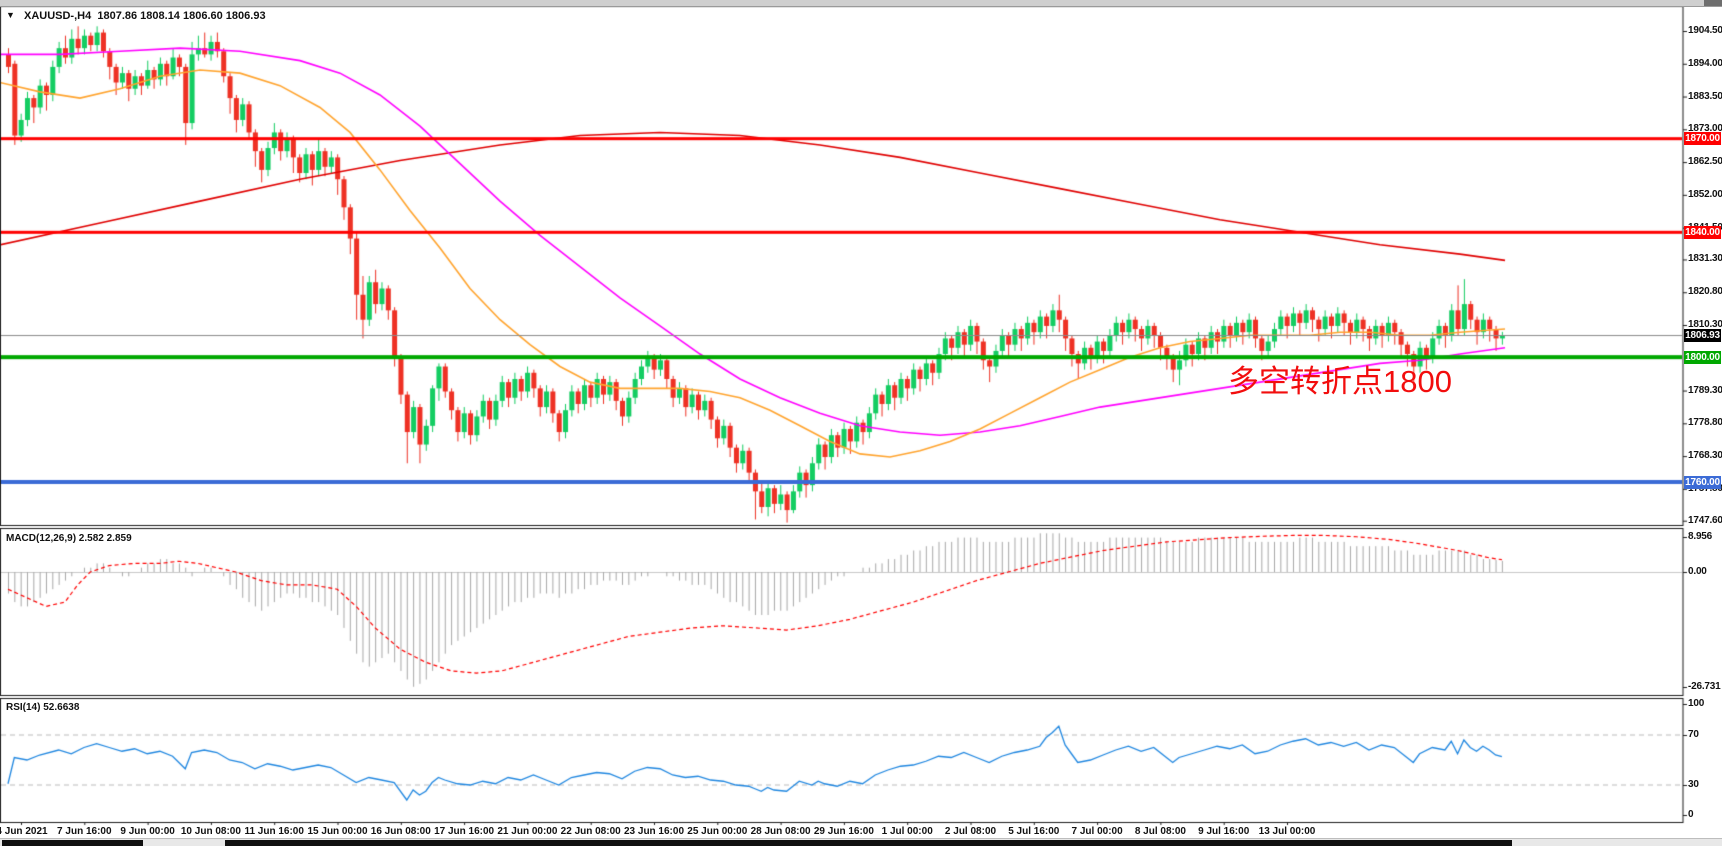 The height and width of the screenshot is (846, 1722). I want to click on time-tick-label: 16 Jun 08:00, so click(400, 831).